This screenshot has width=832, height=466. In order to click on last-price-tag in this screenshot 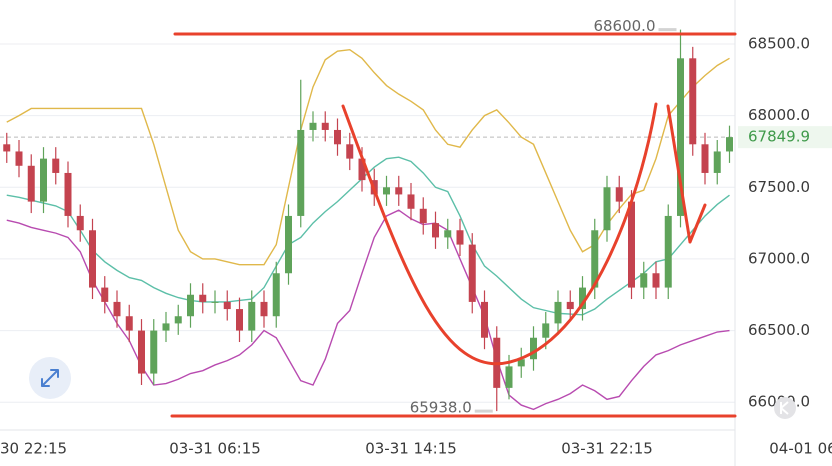, I will do `click(785, 137)`.